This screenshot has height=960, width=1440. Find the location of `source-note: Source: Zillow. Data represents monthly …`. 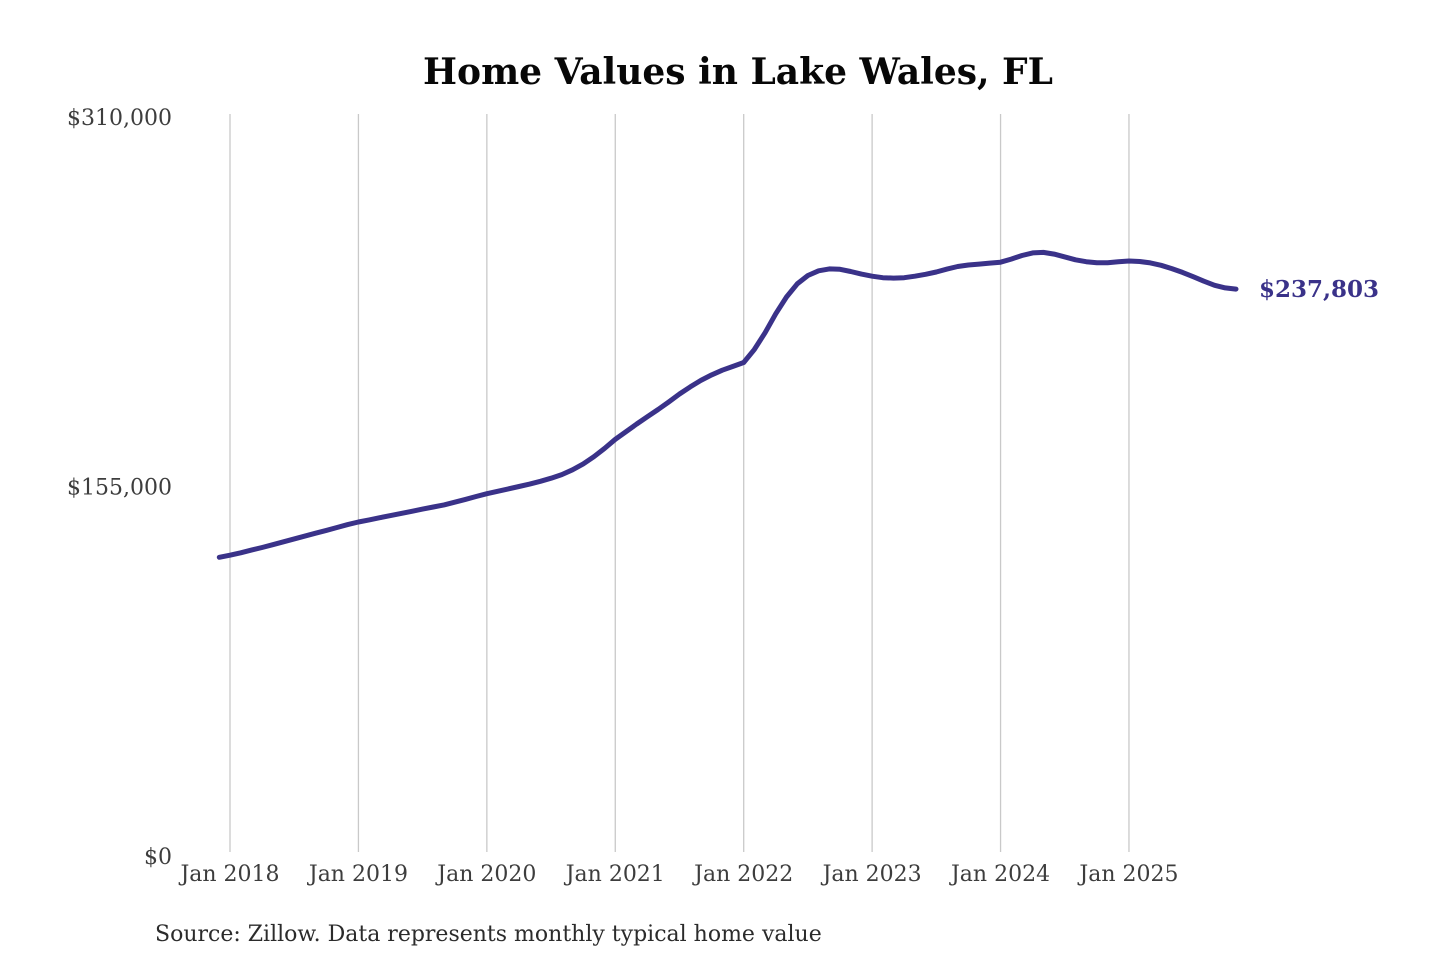

source-note: Source: Zillow. Data represents monthly … is located at coordinates (488, 934).